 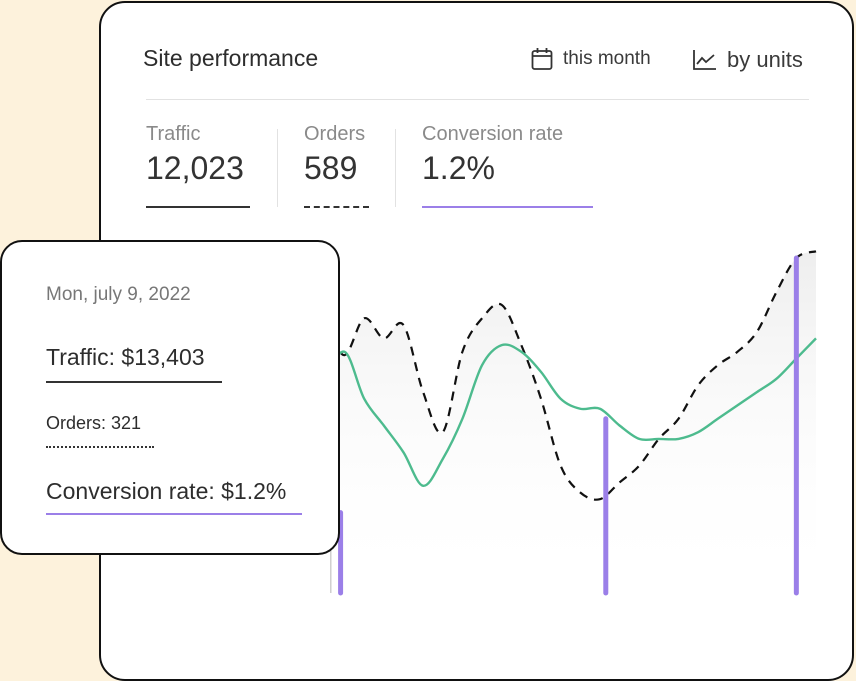 I want to click on card-title: Site performance, so click(x=231, y=58).